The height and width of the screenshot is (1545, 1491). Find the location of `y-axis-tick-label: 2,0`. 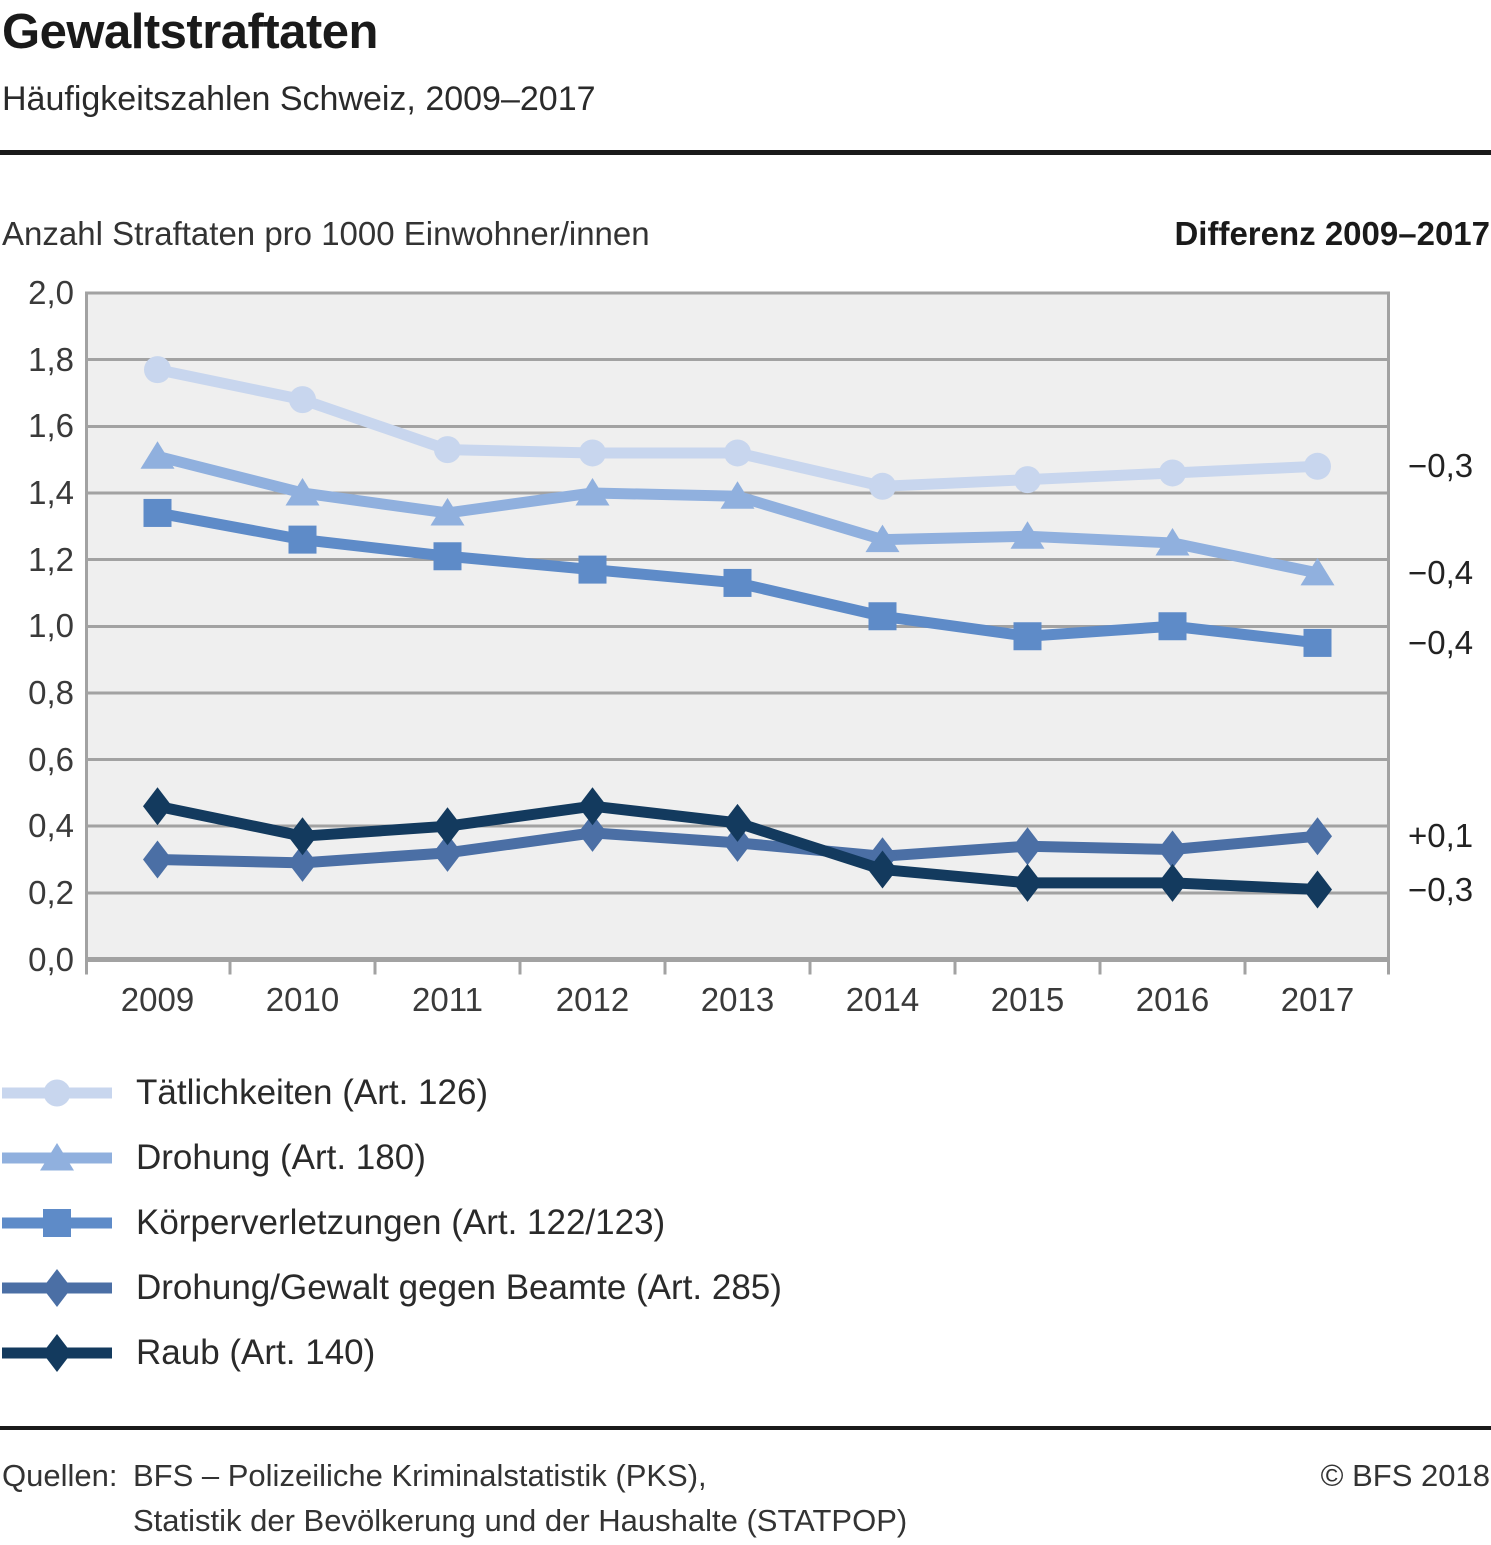

y-axis-tick-label: 2,0 is located at coordinates (51, 292).